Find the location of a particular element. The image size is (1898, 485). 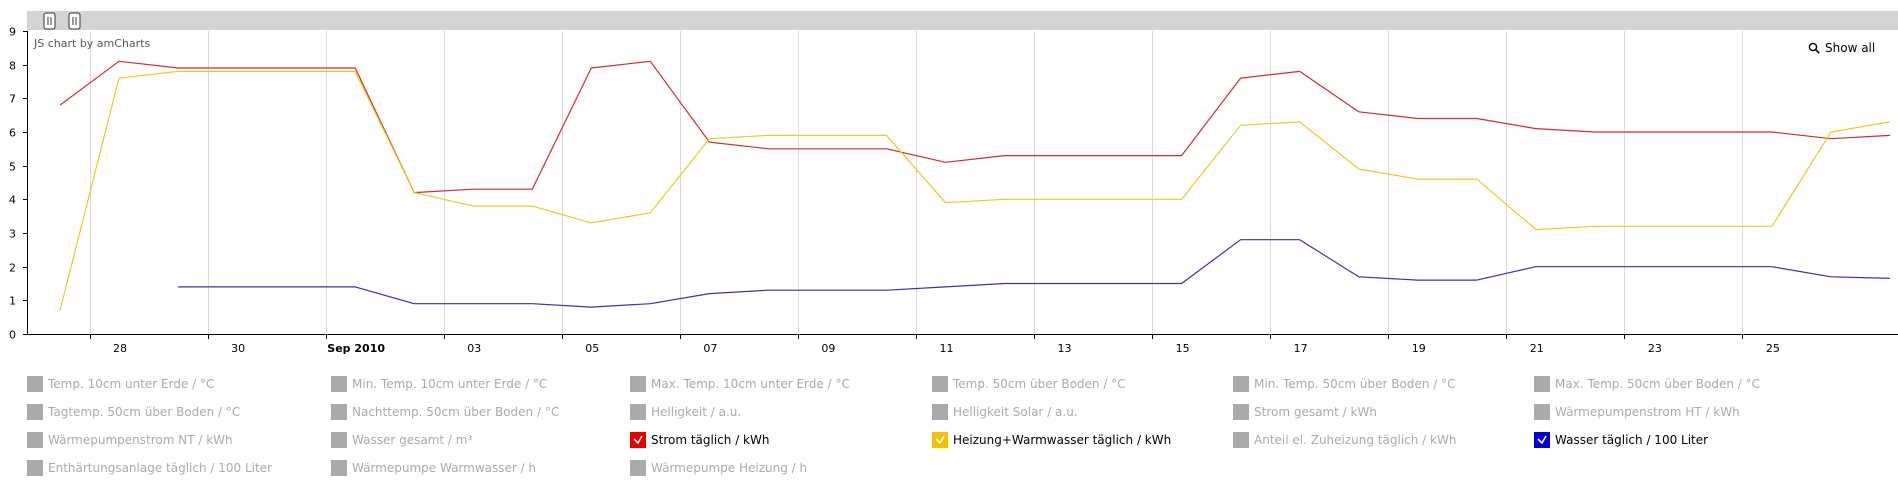

legend-label: Wasser gesamt / m³ is located at coordinates (412, 440).